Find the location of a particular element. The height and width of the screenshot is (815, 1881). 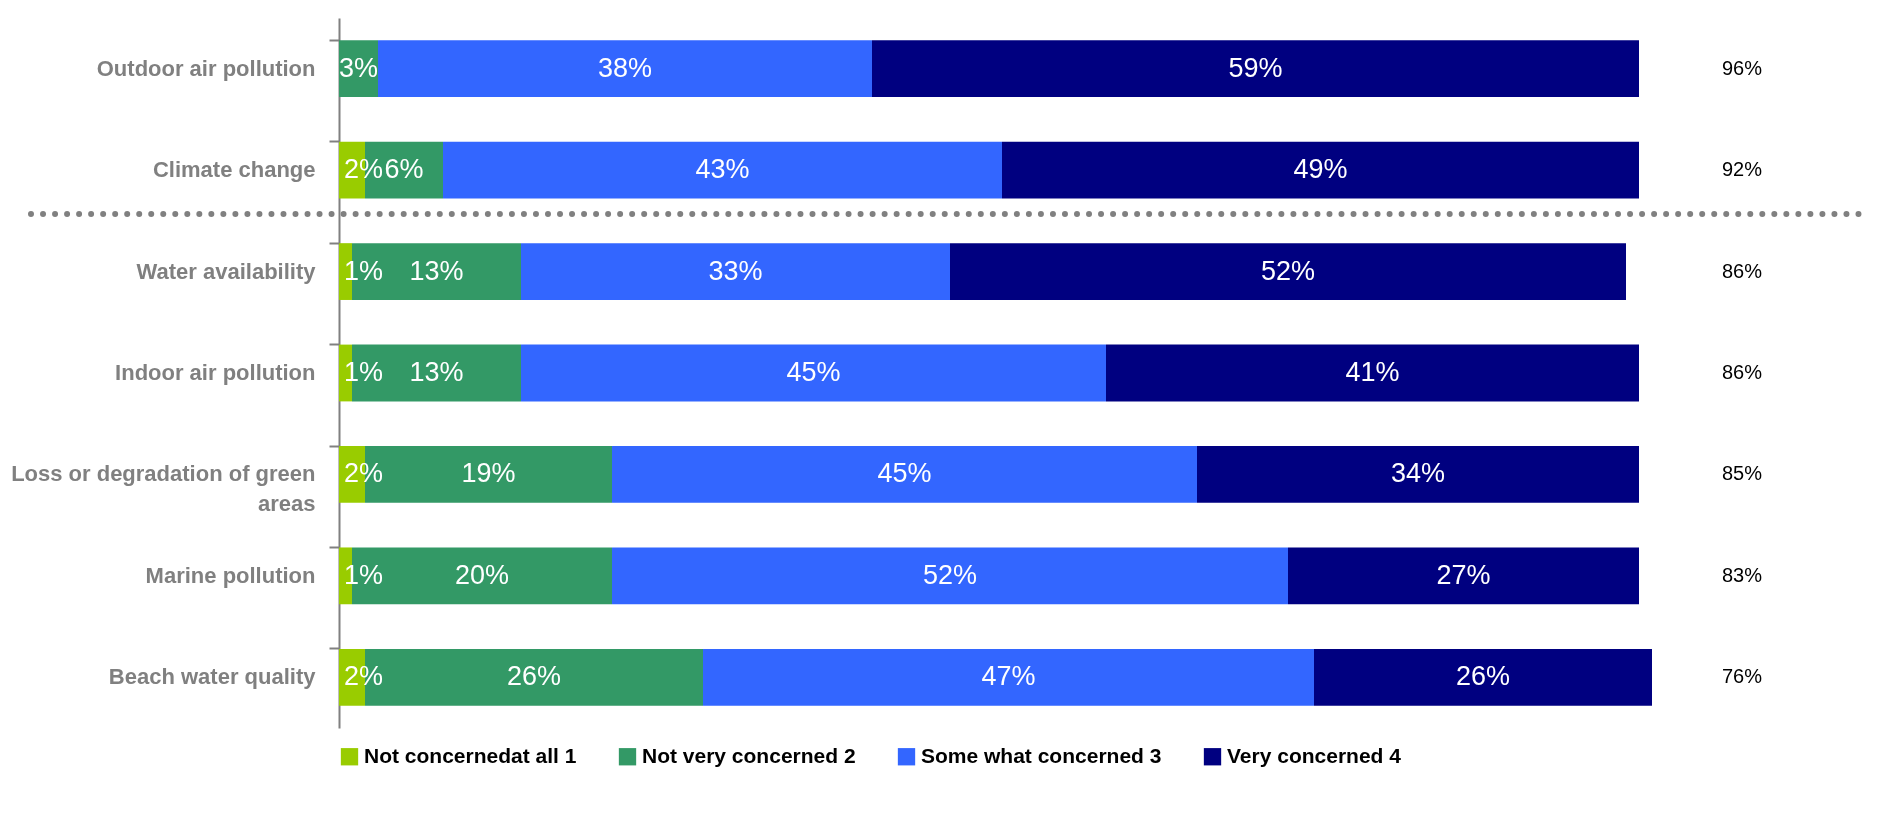

y-tick-label: Beach water quality is located at coordinates (212, 677).